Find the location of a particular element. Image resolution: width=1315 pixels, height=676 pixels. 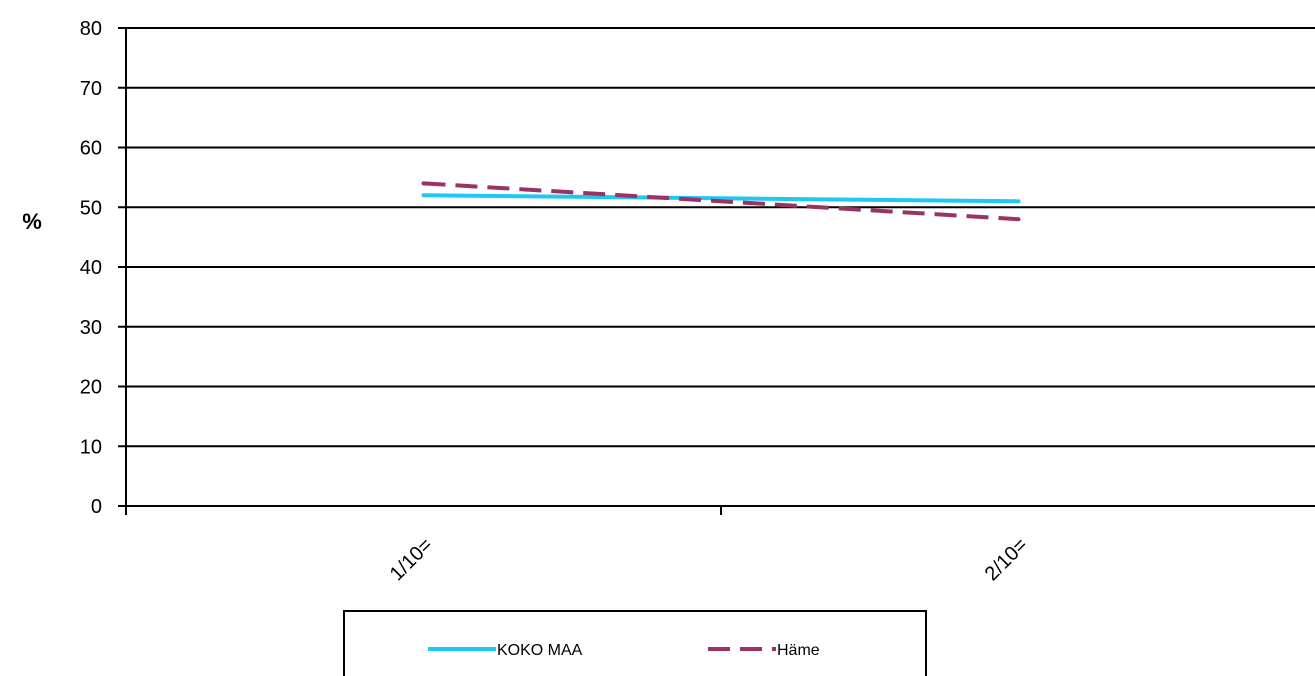

y-tick-label: 20 is located at coordinates (91, 388).